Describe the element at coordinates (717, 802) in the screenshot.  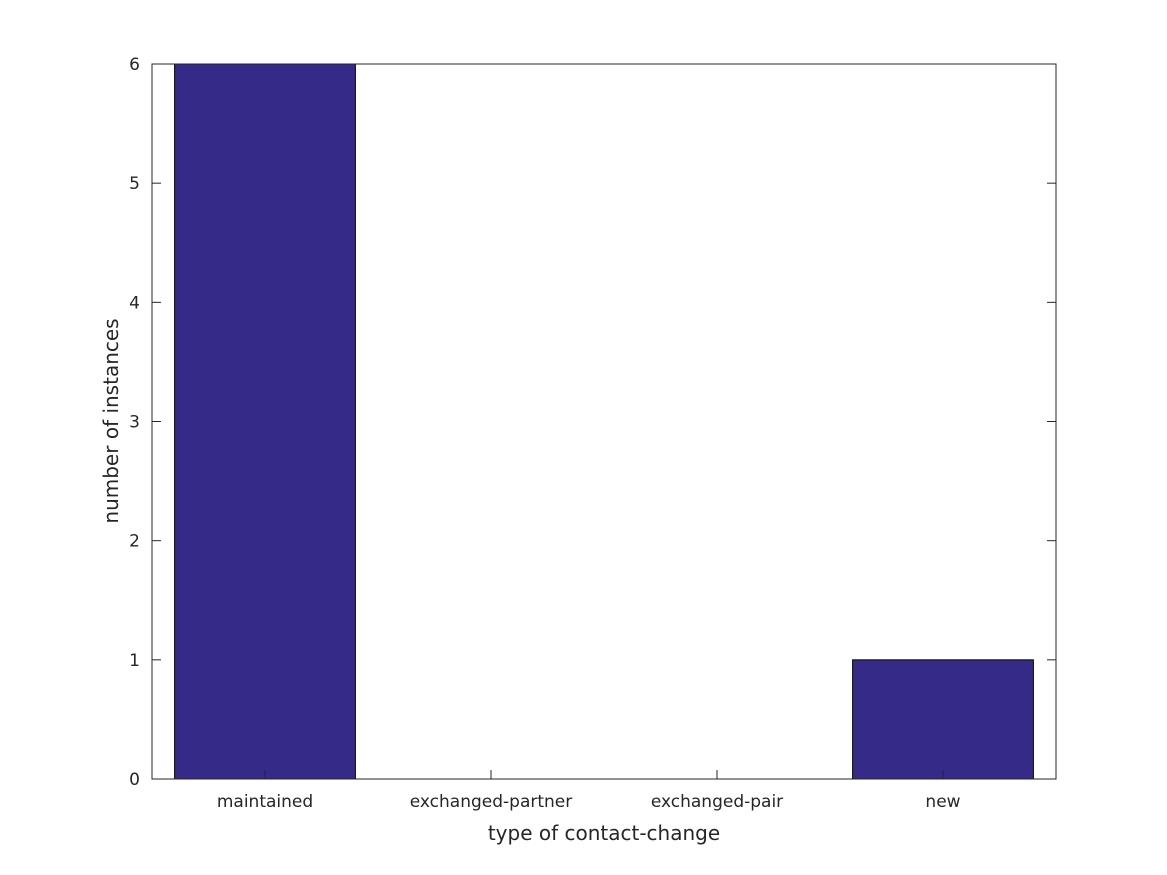
I see `x-tick-label: exchanged-pair` at that location.